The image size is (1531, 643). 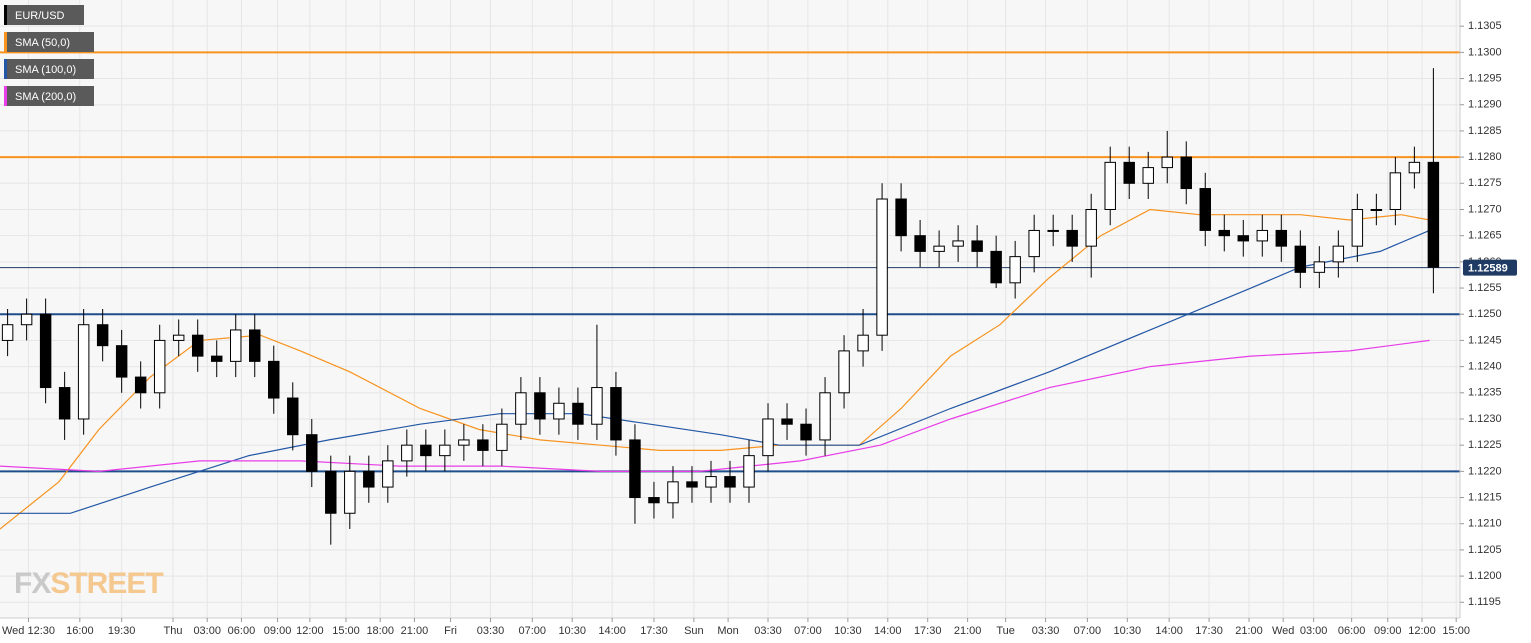 What do you see at coordinates (1283, 631) in the screenshot?
I see `x-tick-label: Wed` at bounding box center [1283, 631].